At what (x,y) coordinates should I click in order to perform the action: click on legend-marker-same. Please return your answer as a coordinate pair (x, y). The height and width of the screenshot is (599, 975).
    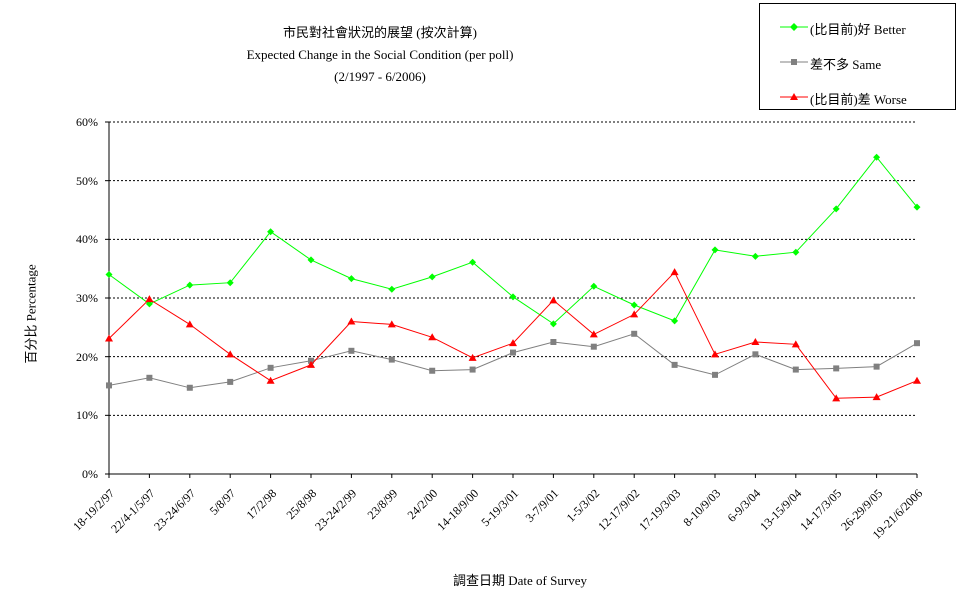
    Looking at the image, I should click on (794, 62).